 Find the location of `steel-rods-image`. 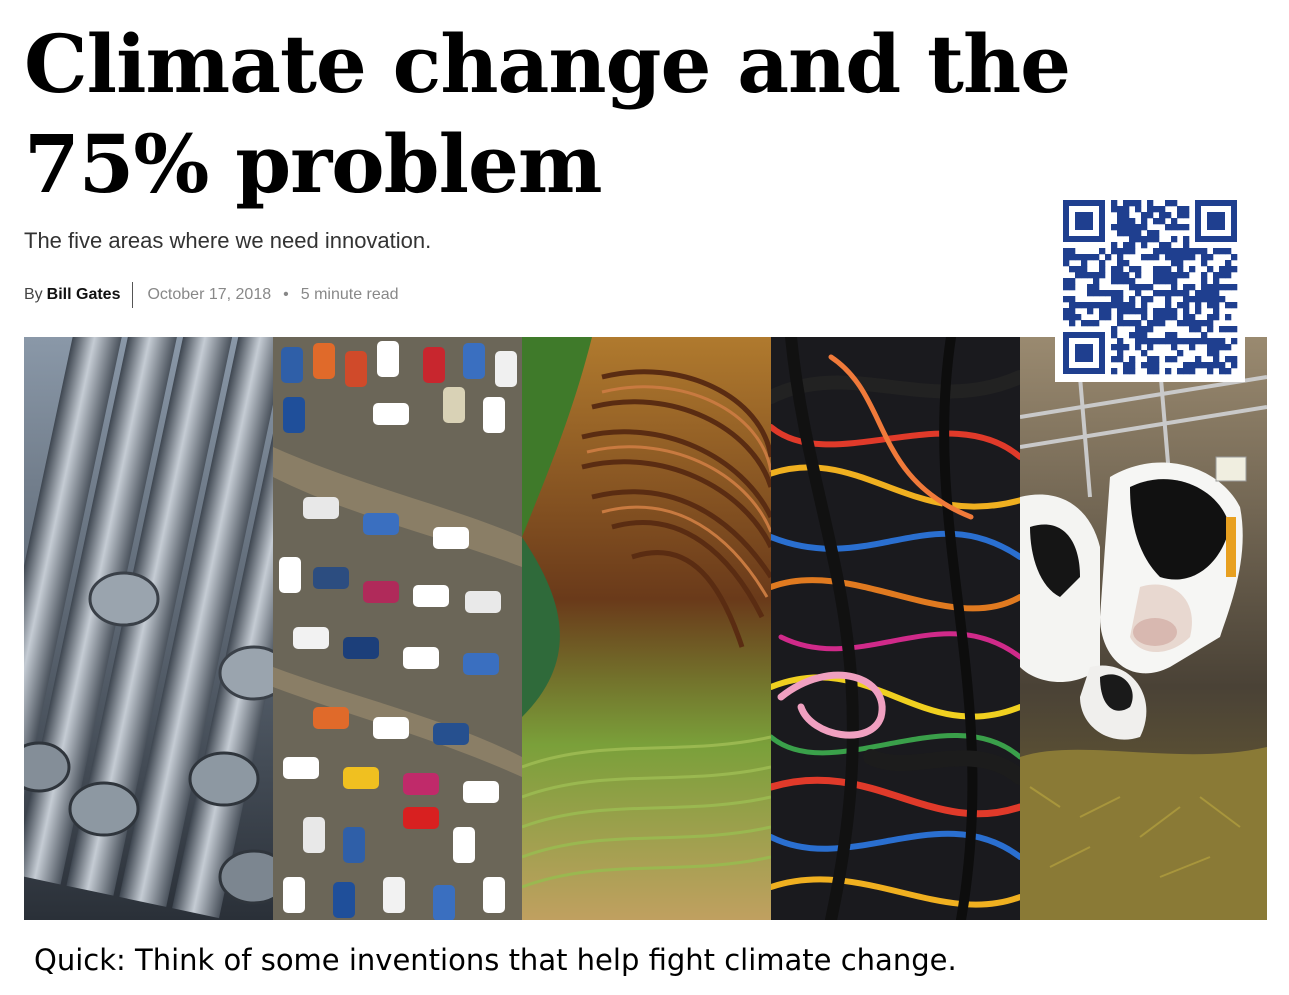

steel-rods-image is located at coordinates (148, 628).